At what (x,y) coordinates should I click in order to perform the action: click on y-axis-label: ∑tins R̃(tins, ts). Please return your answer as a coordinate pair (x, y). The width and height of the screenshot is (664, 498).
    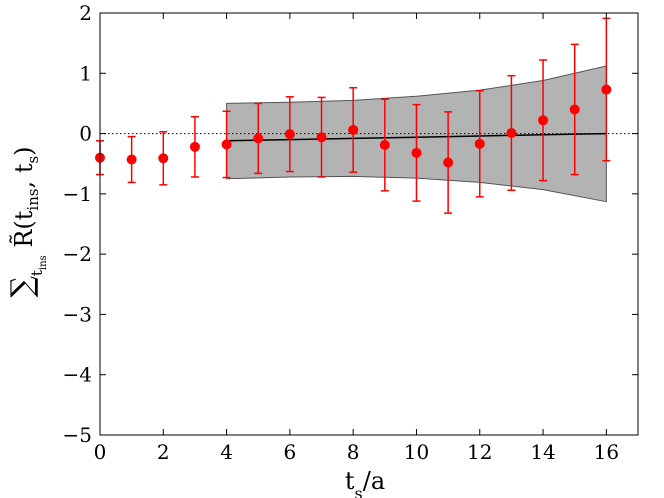
    Looking at the image, I should click on (27, 221).